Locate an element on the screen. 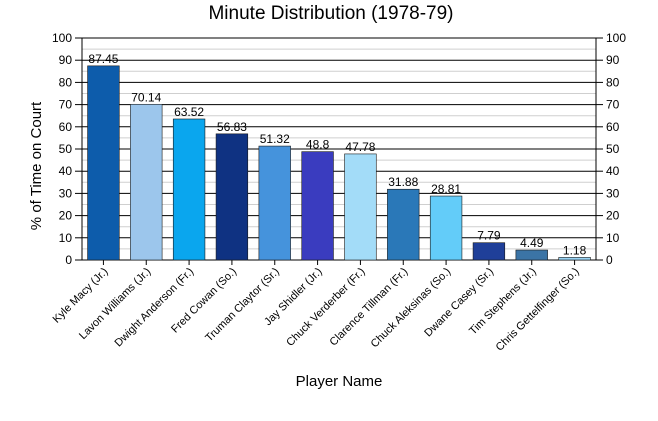 This screenshot has height=421, width=658. y-tick-label-left: 70 is located at coordinates (66, 105).